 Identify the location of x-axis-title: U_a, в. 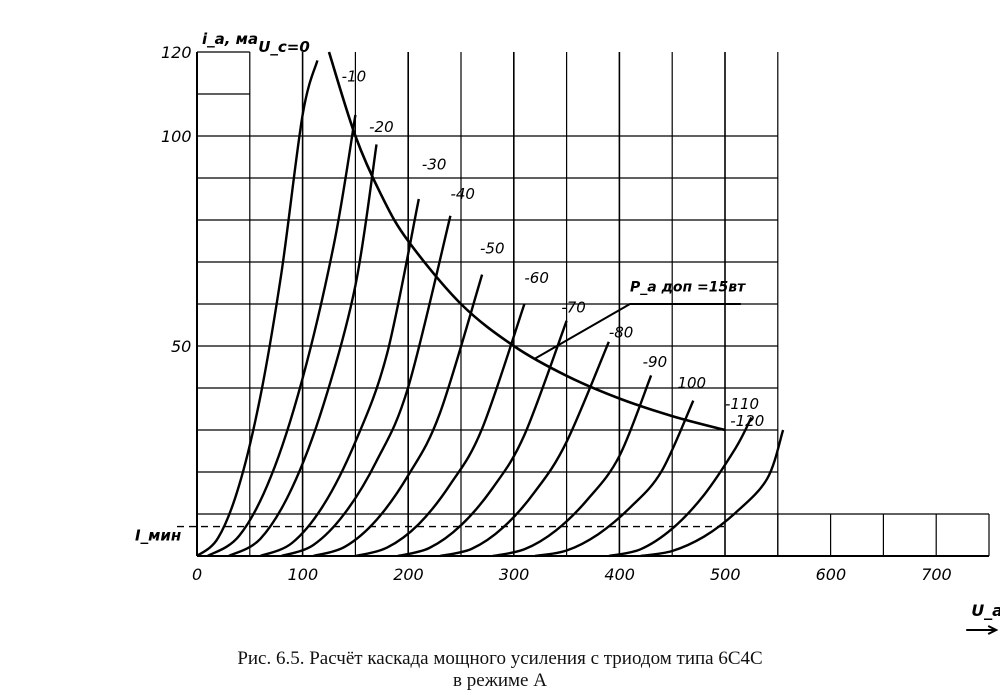
(985, 610).